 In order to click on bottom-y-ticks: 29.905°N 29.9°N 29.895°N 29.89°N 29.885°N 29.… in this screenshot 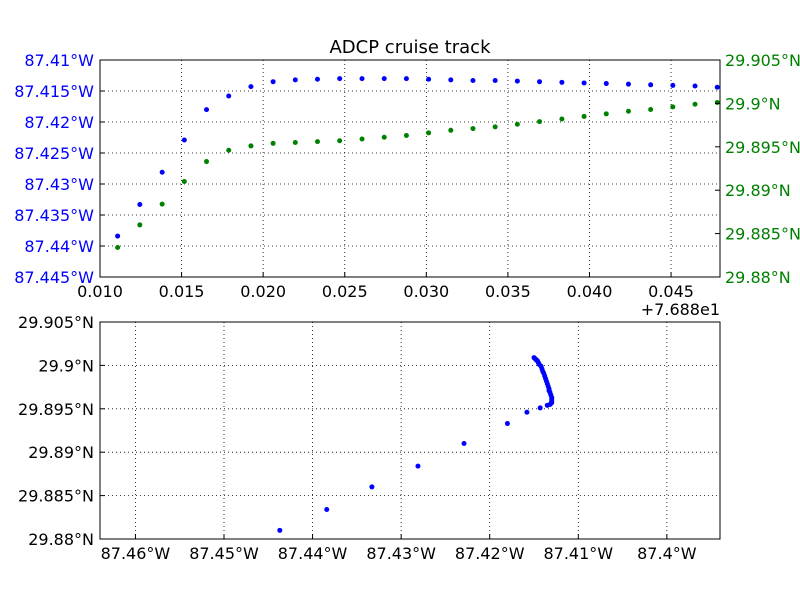, I will do `click(61, 431)`.